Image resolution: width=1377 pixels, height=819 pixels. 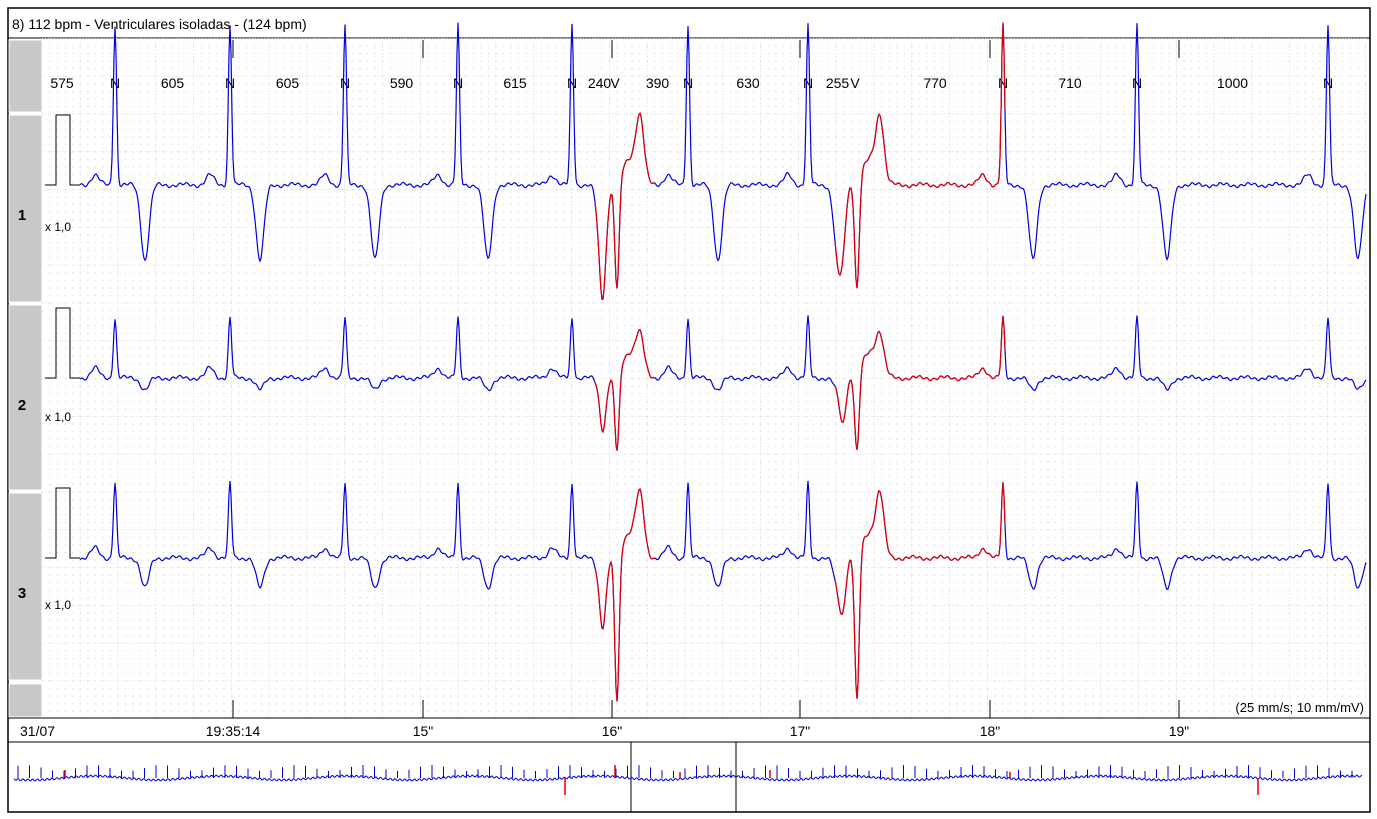 I want to click on scale-note: (25 mm/s; 10 mm/mV), so click(x=1299, y=707).